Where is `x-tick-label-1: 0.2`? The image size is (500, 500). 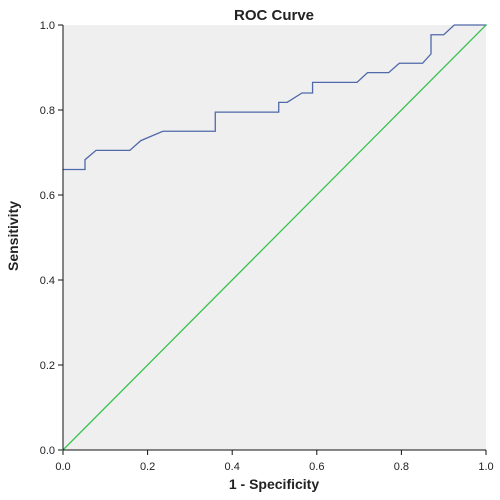 x-tick-label-1: 0.2 is located at coordinates (147, 467).